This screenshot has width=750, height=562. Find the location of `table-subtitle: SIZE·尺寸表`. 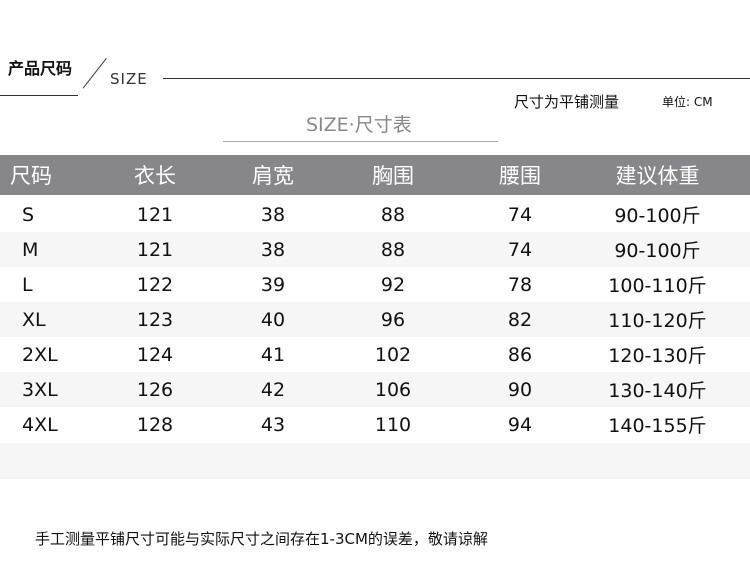

table-subtitle: SIZE·尺寸表 is located at coordinates (359, 125).